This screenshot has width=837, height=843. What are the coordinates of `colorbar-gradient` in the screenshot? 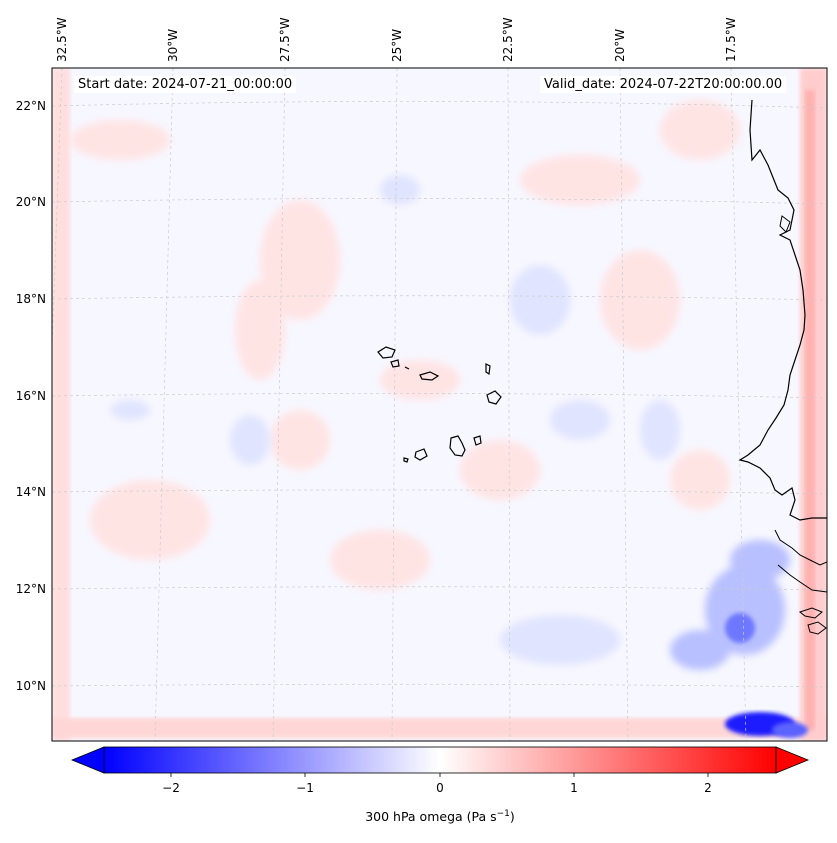 It's located at (440, 760).